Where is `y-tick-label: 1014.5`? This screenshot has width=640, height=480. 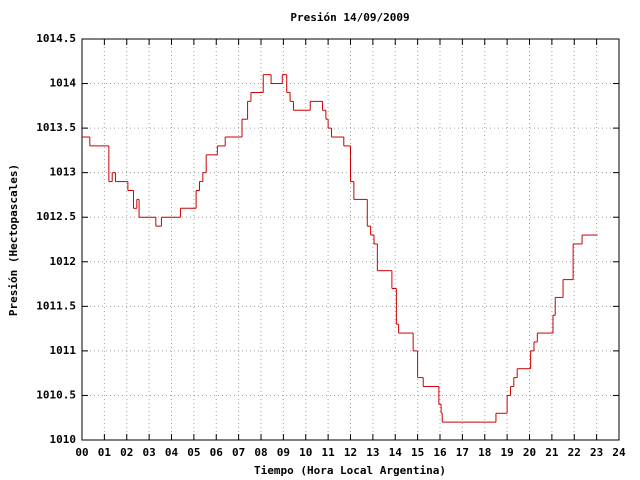 y-tick-label: 1014.5 is located at coordinates (56, 38).